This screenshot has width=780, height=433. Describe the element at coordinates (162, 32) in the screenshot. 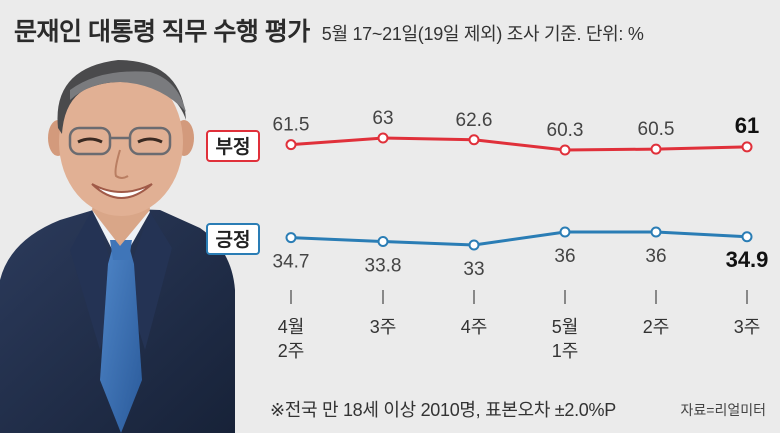

I see `chart-title: 문재인 대통령 직무 수행 평가` at that location.